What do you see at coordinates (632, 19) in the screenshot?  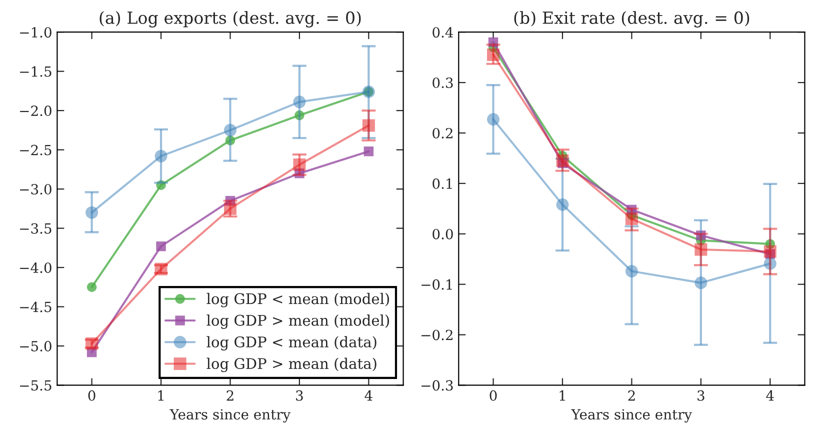 I see `chart-title: (b) Exit rate (dest. avg. = 0)` at bounding box center [632, 19].